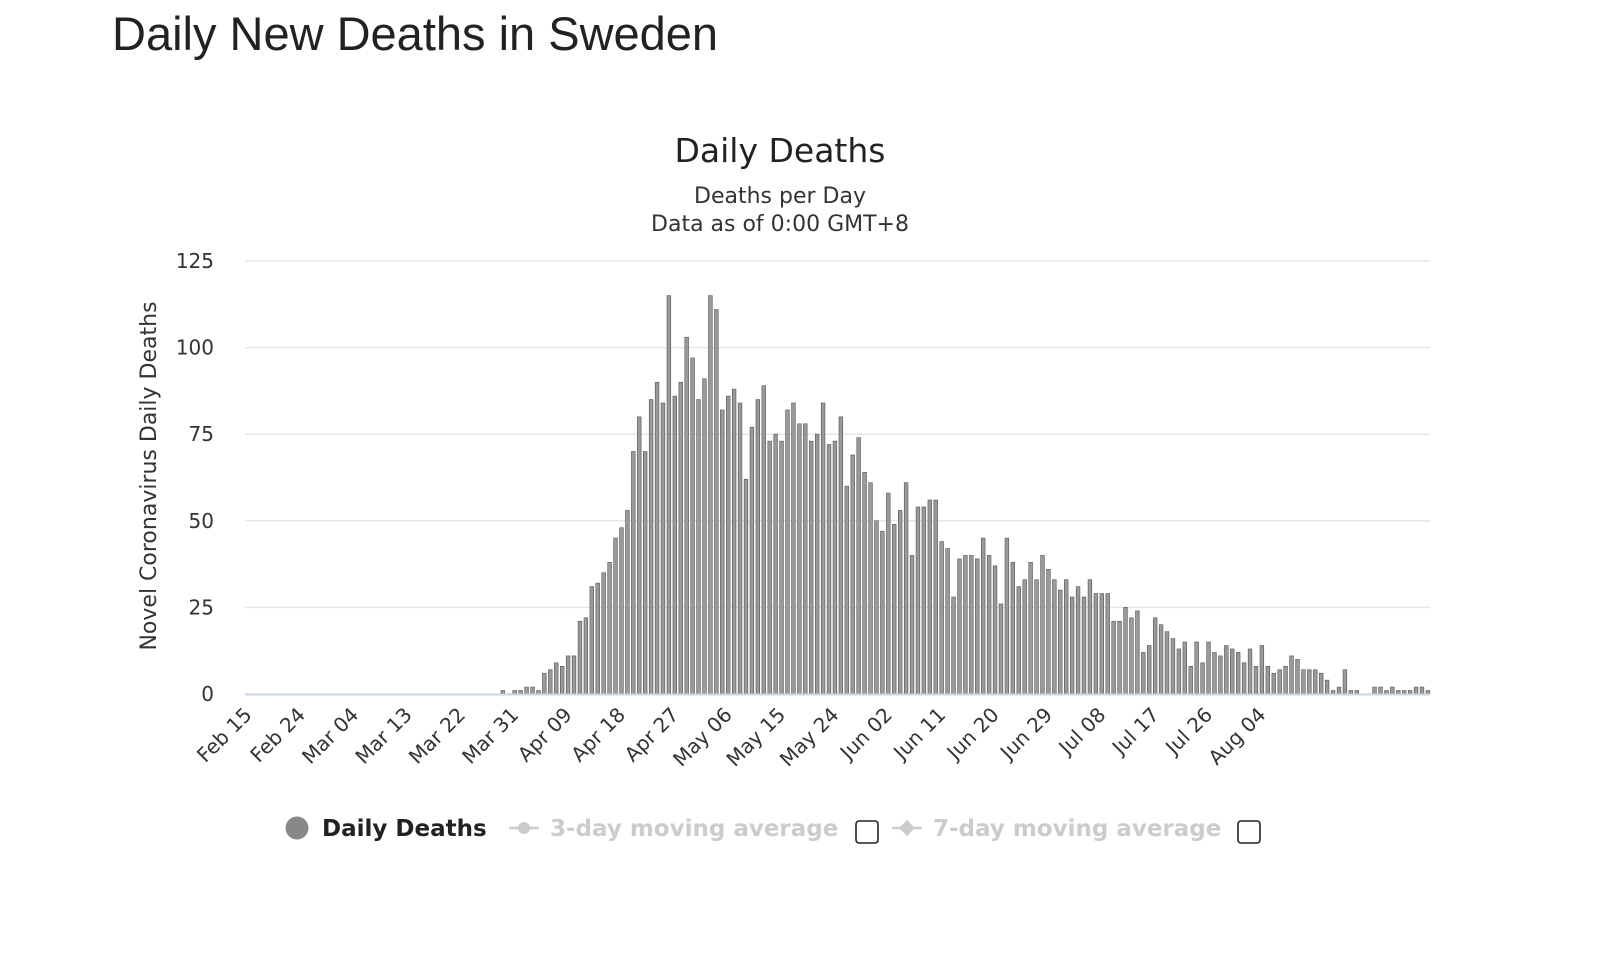  I want to click on x-tick-label: Mar 22, so click(437, 736).